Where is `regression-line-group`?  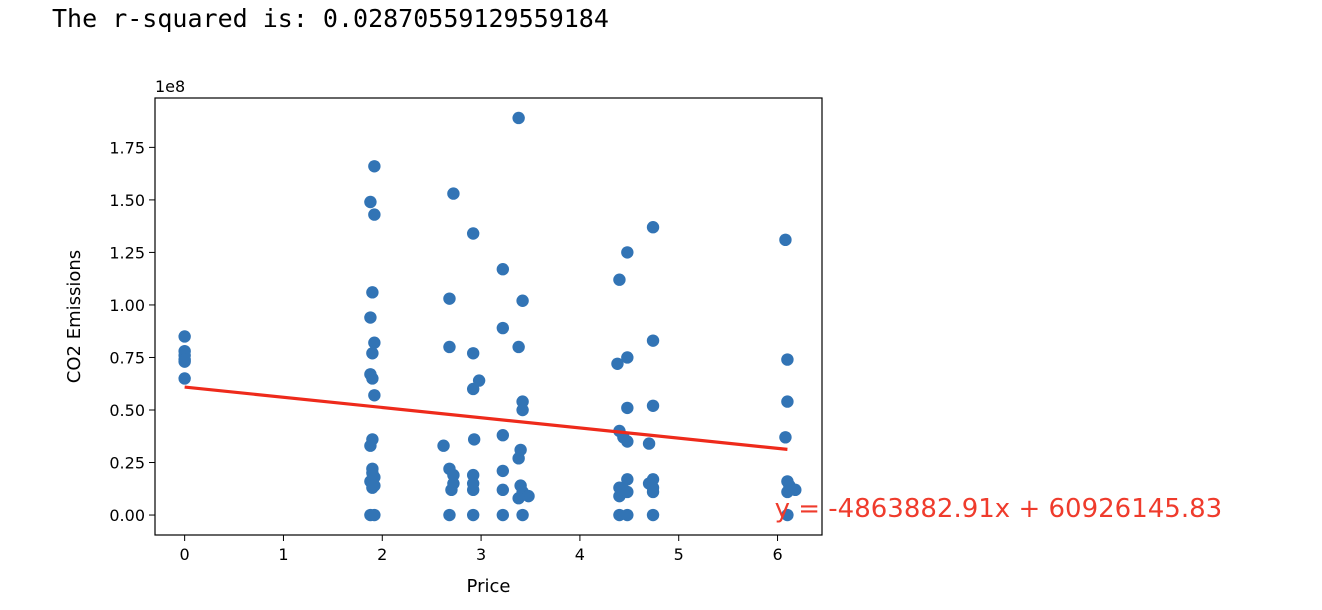
regression-line-group is located at coordinates (486, 418).